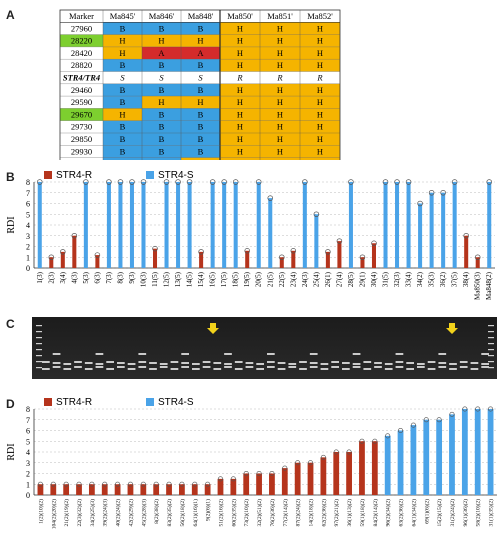 The height and width of the screenshot is (550, 503). I want to click on y-axis-label: RDI, so click(11, 451).